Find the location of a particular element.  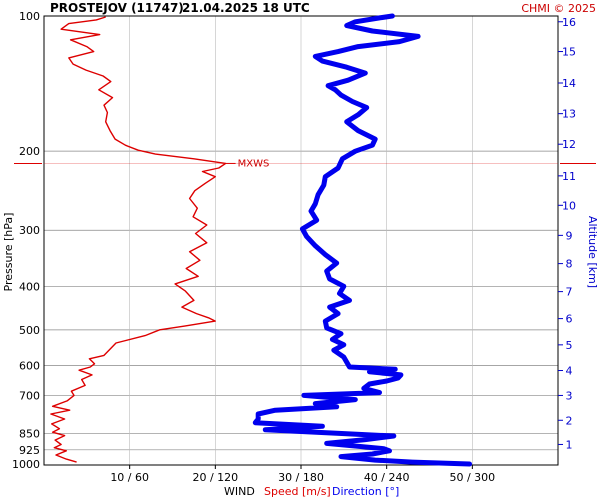

max-wind-marker: MXWS is located at coordinates (305, 163).